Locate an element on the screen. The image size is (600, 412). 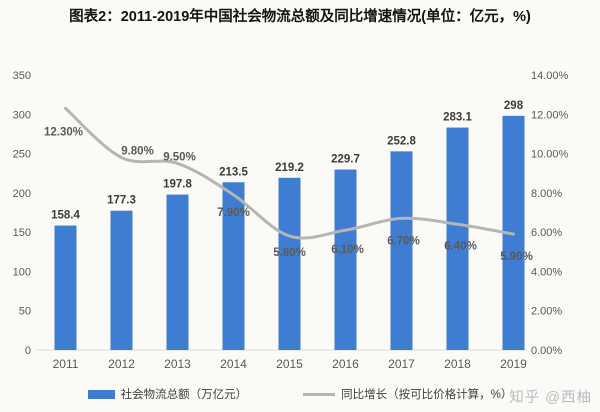
left-axis-tick: 200 is located at coordinates (22, 194).